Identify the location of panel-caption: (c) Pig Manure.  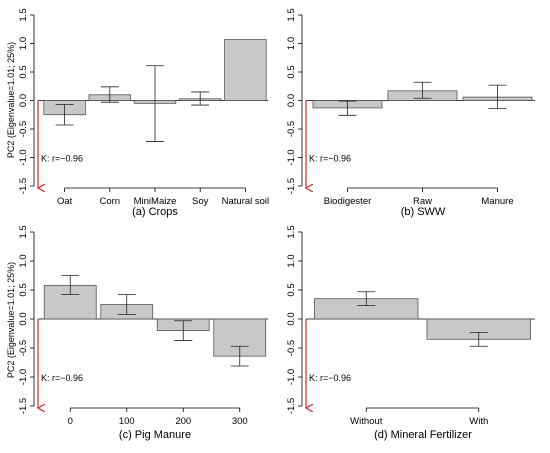
(155, 435).